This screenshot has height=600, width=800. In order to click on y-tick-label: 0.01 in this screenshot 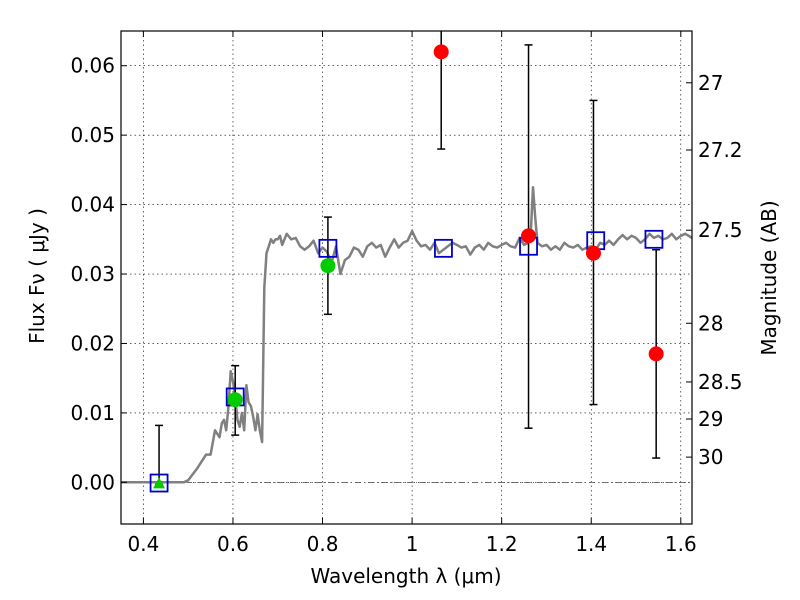, I will do `click(92, 413)`.